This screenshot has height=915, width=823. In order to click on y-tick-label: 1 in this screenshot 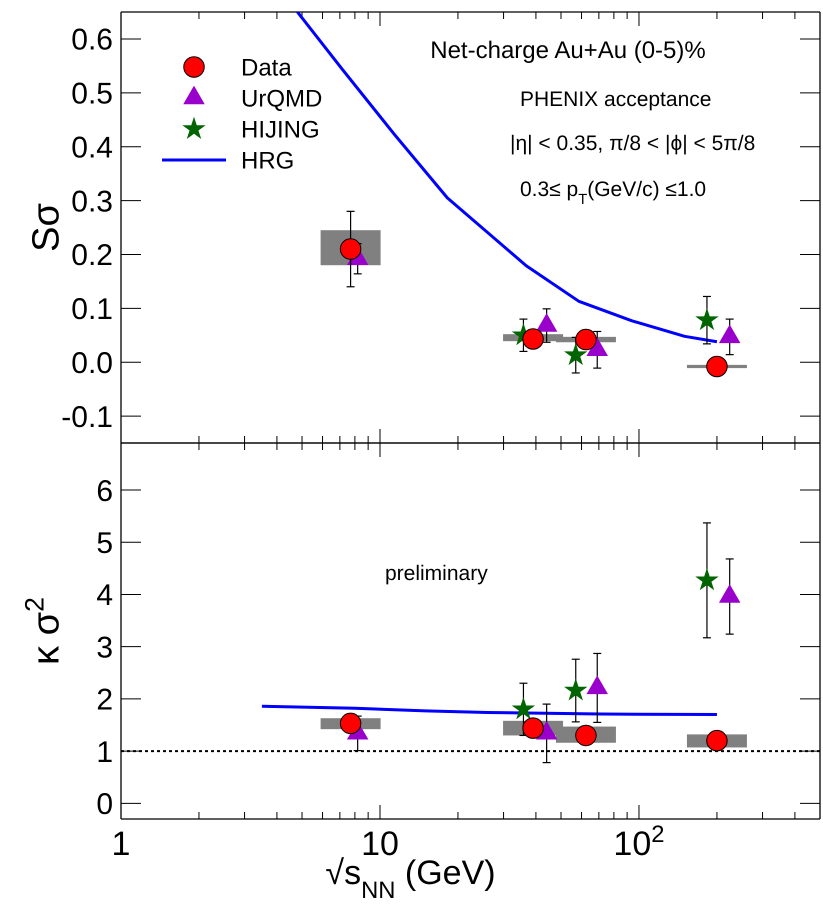, I will do `click(104, 752)`.